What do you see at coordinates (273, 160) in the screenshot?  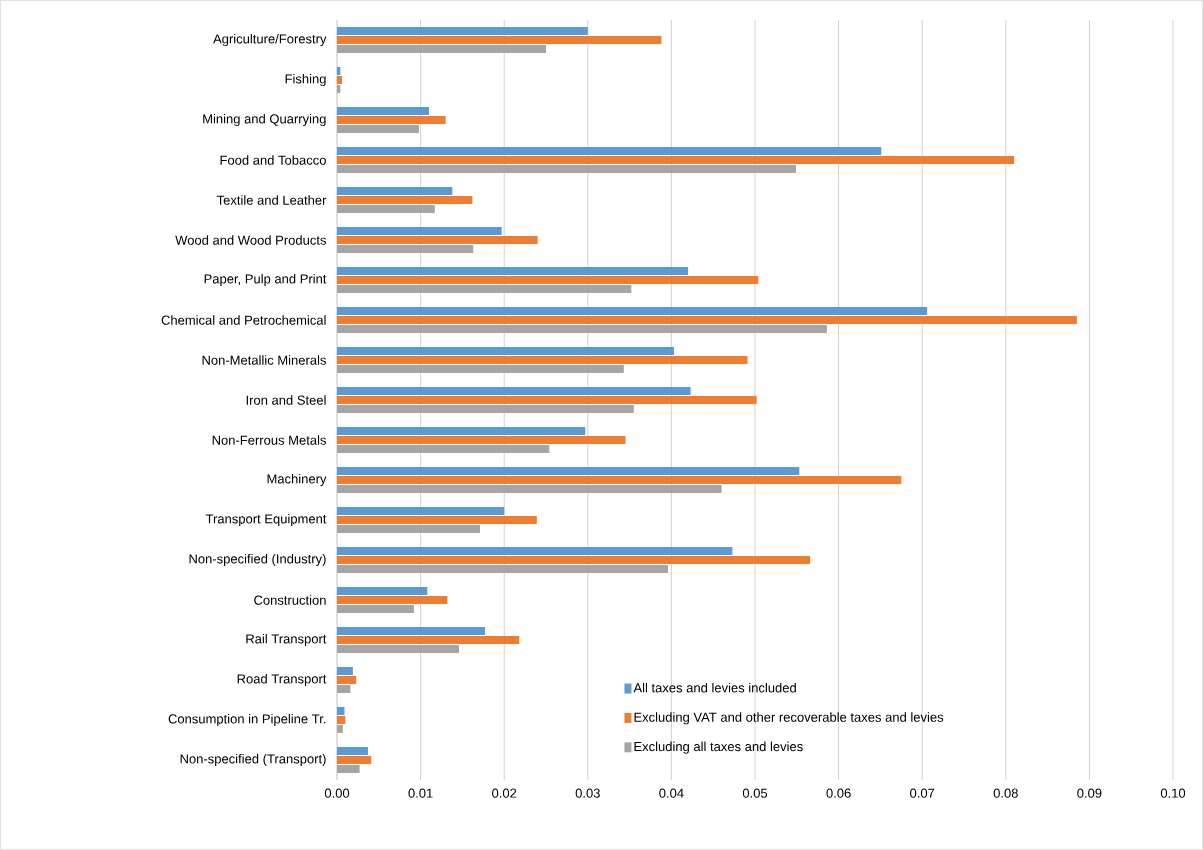 I see `y-tick-label: Food and Tobacco` at bounding box center [273, 160].